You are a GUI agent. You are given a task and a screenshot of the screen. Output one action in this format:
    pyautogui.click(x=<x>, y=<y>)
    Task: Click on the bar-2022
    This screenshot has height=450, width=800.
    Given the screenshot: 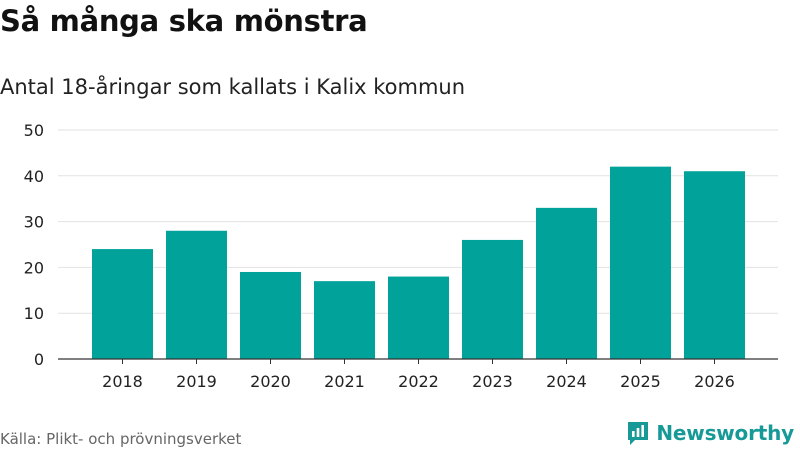 What is the action you would take?
    pyautogui.click(x=418, y=317)
    